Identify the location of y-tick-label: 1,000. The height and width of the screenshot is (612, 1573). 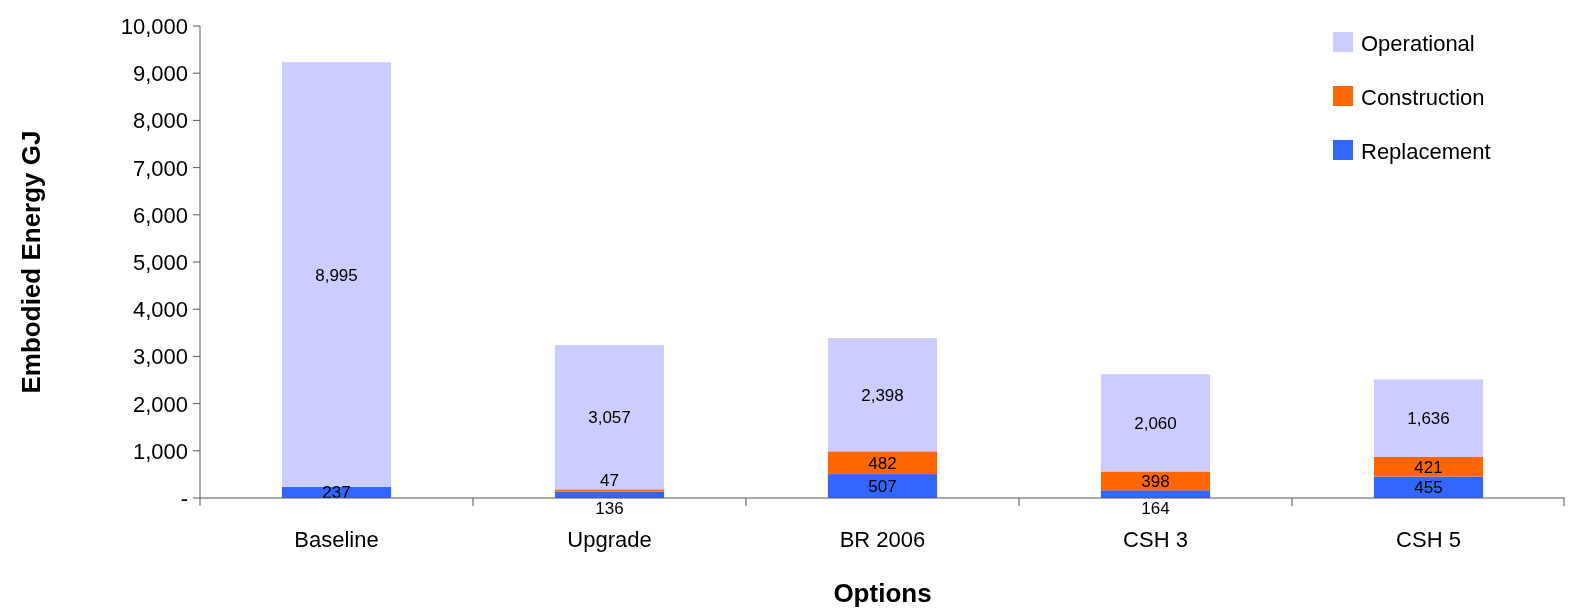
(160, 451).